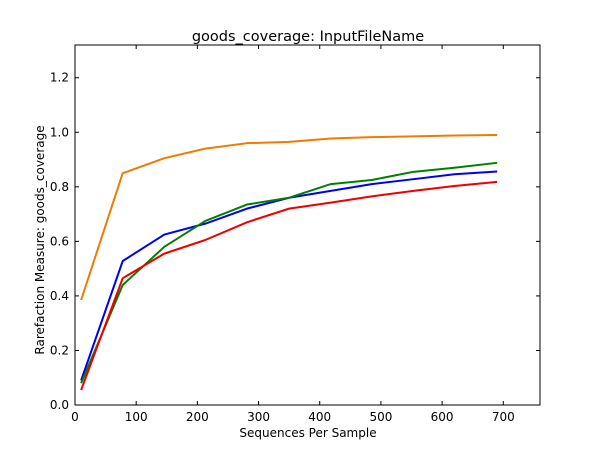  I want to click on y-tick-label: 0.2, so click(59, 350).